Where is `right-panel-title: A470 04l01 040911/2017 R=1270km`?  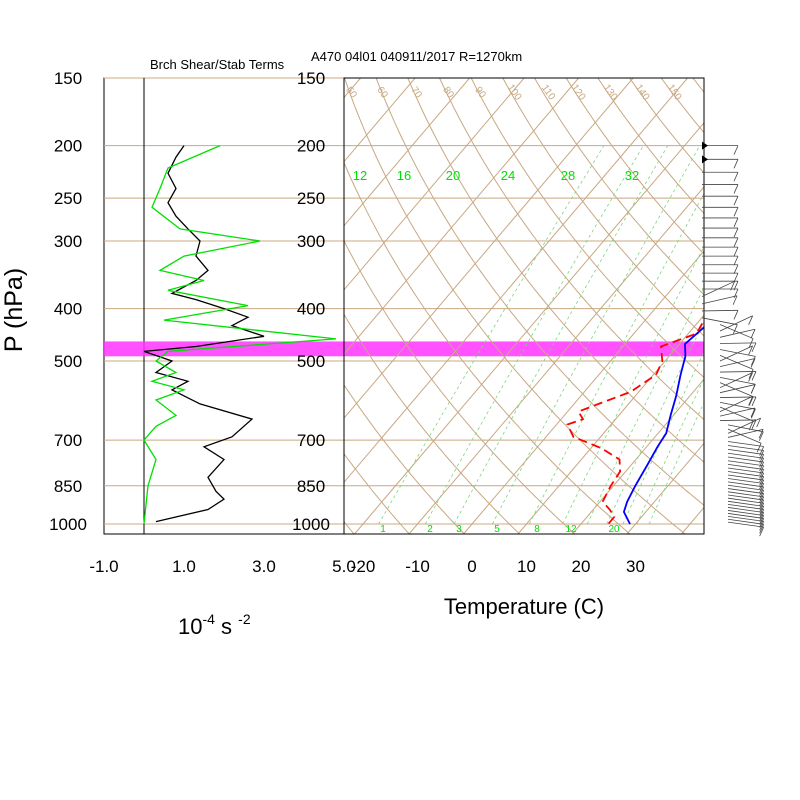
right-panel-title: A470 04l01 040911/2017 R=1270km is located at coordinates (416, 56).